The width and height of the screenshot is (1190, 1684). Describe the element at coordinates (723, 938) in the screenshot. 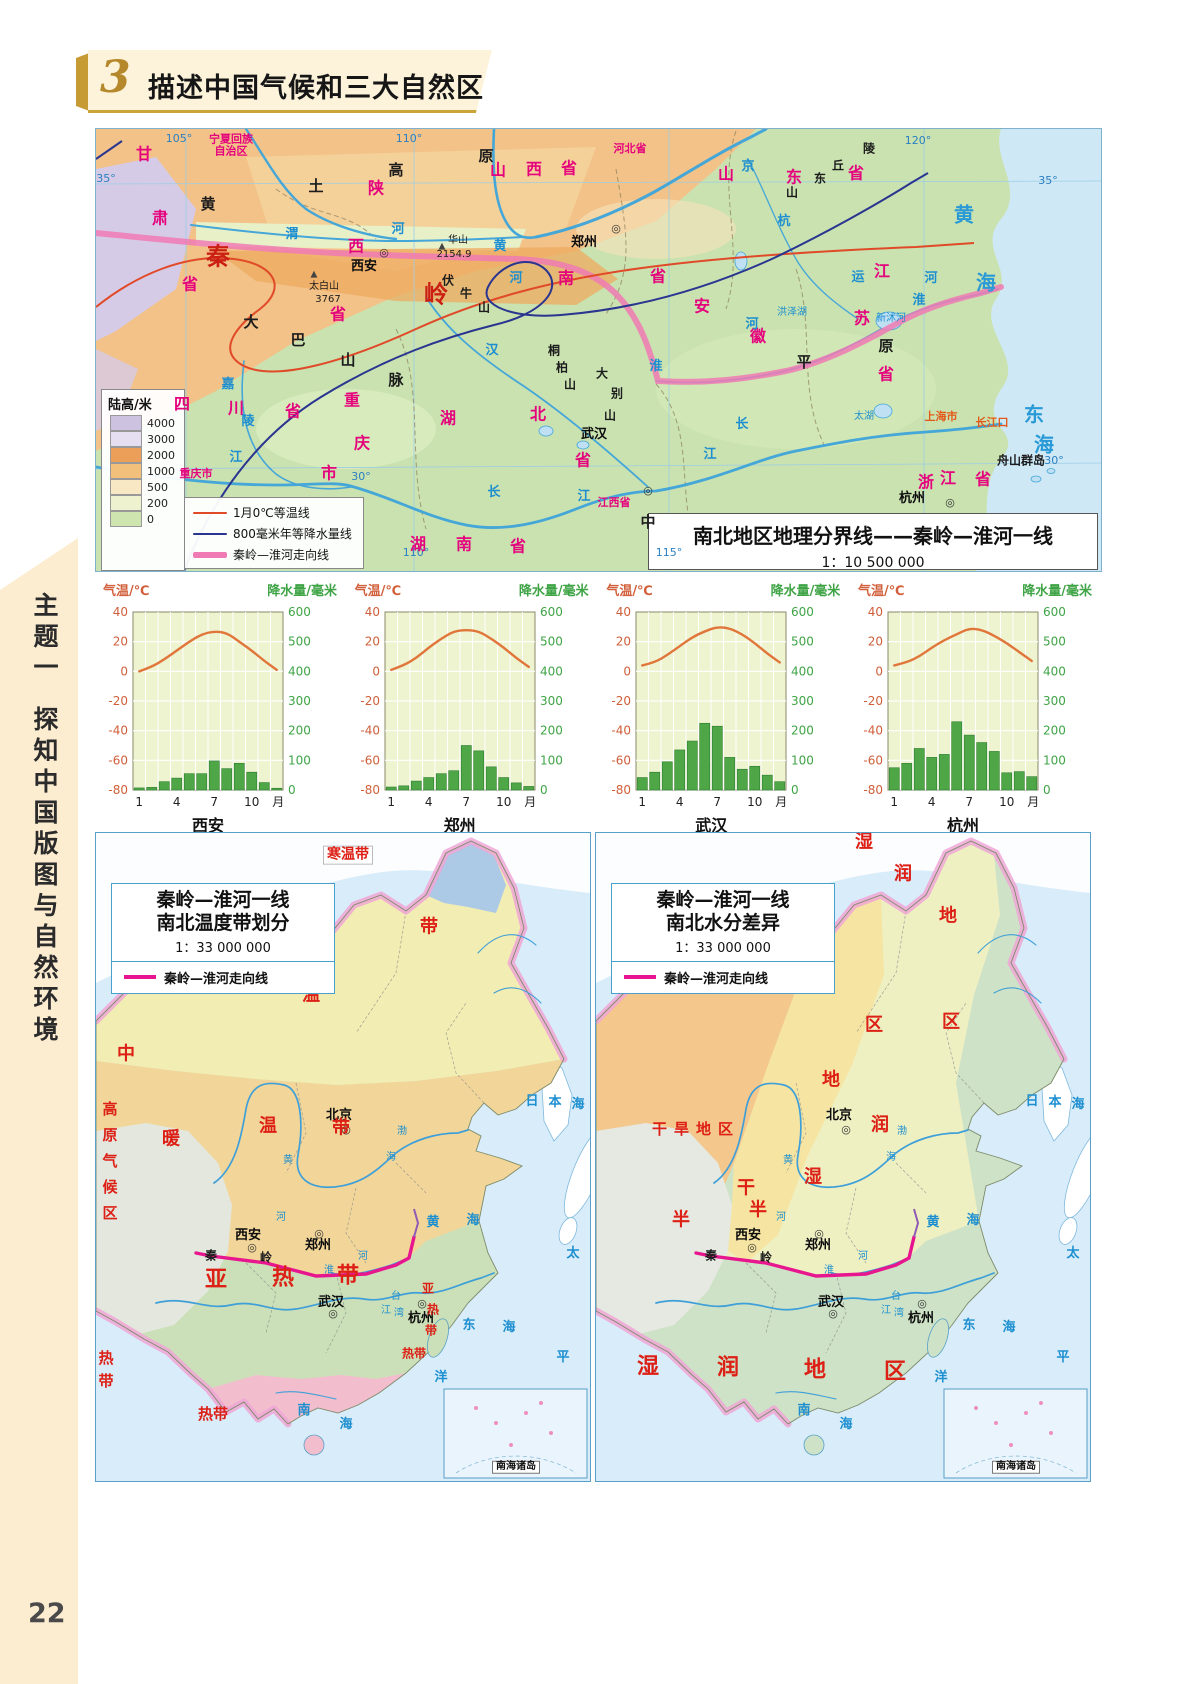

I see `right-map-title-box: 秦岭—淮河一线 南北水分差异 1：33 000 000 秦岭—淮河走向线` at that location.